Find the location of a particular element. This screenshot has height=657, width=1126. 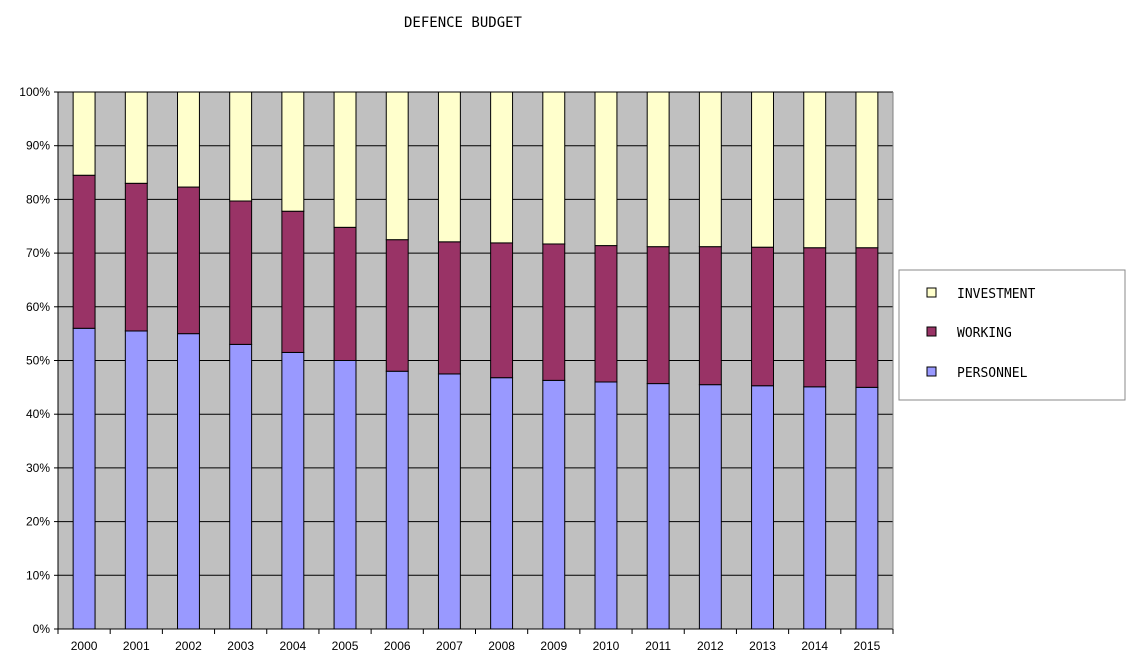

bar-investment-2004 is located at coordinates (293, 151).